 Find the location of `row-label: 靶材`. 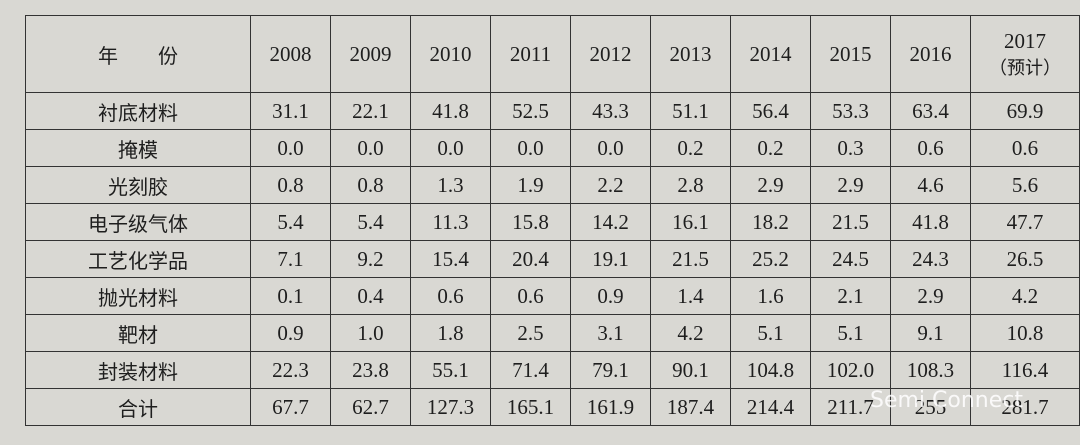

row-label: 靶材 is located at coordinates (138, 333).